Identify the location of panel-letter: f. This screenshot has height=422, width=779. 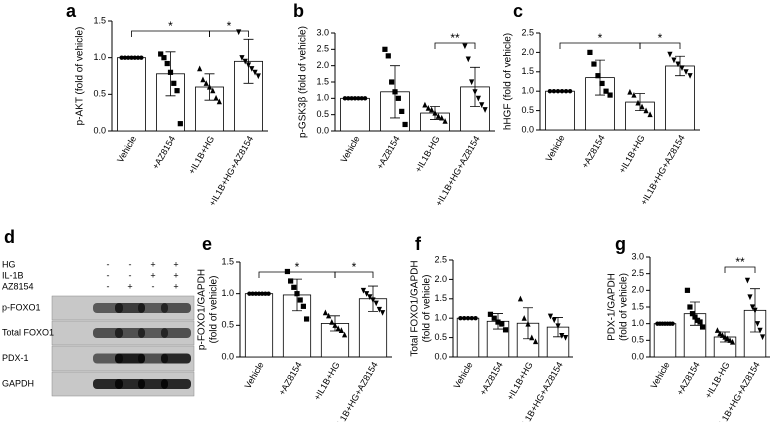
(418, 244).